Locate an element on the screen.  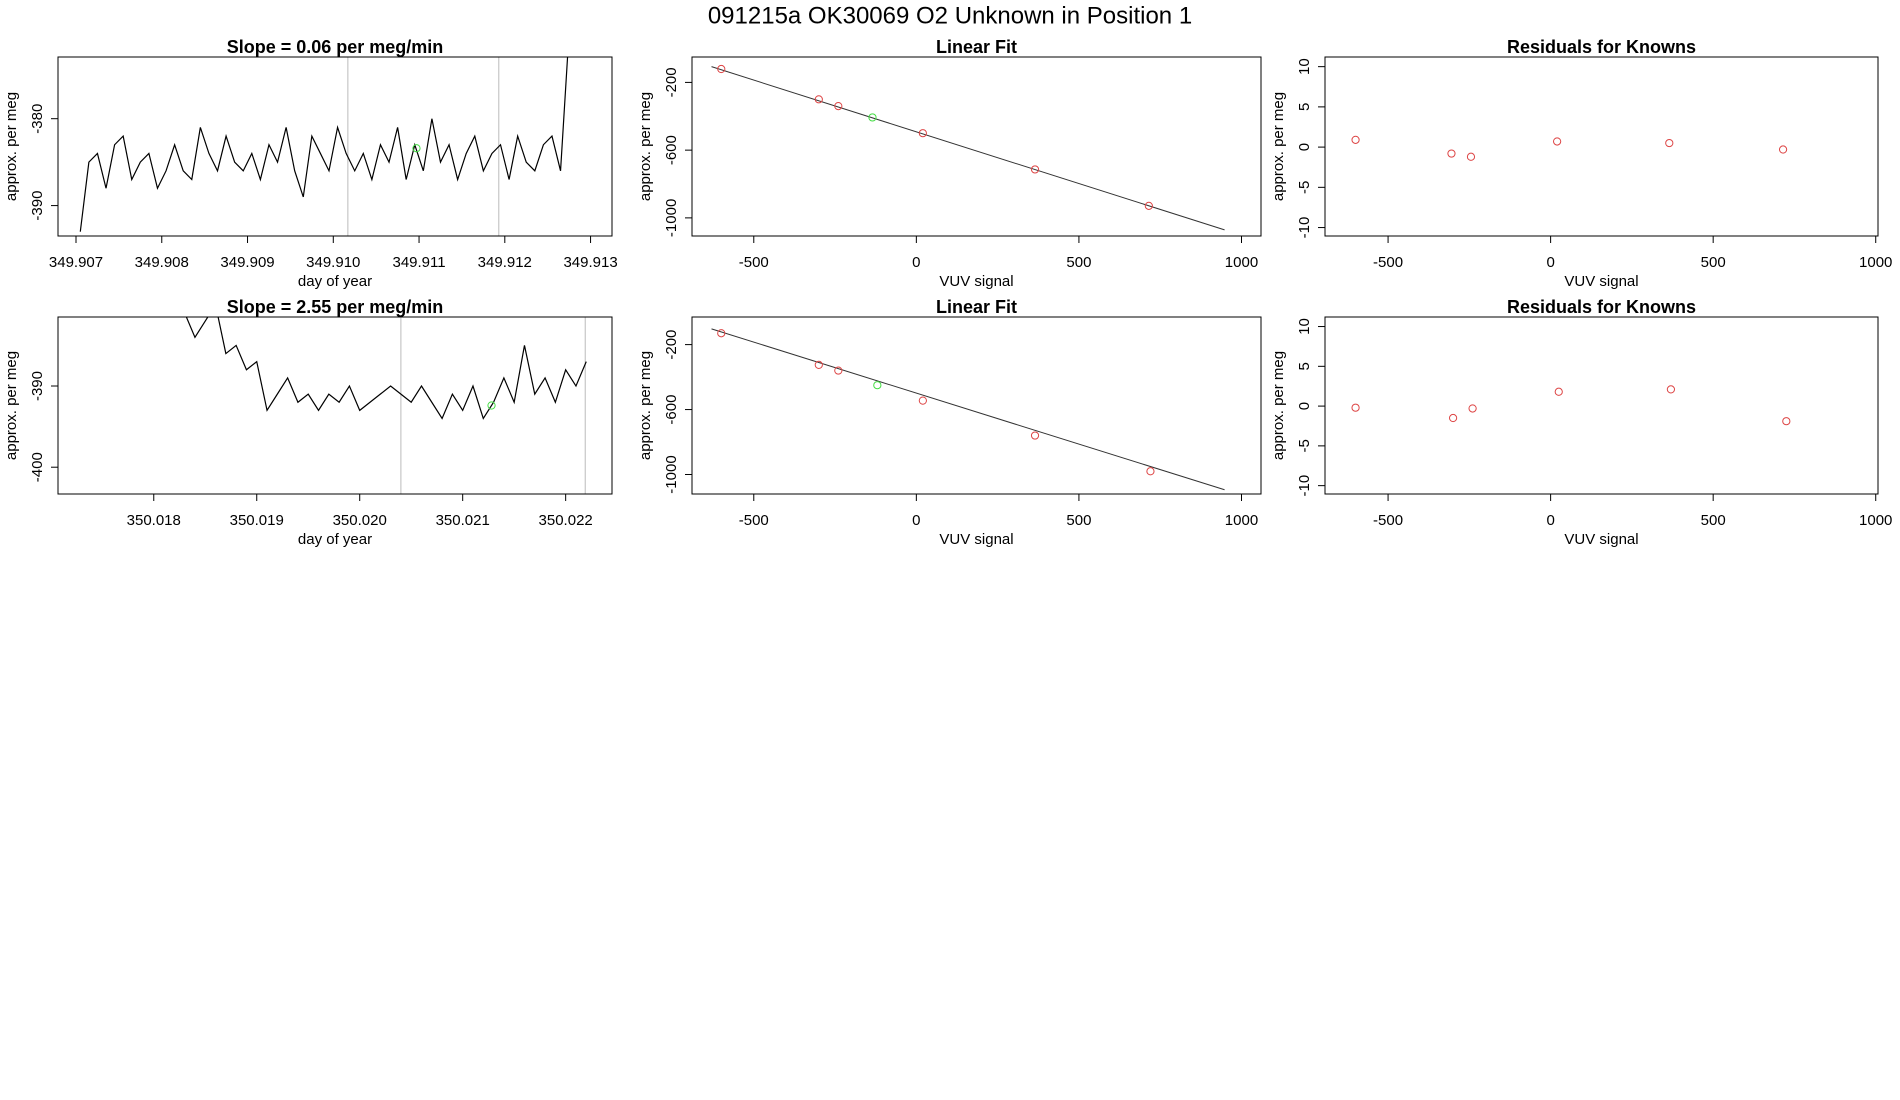
x-tick-label: 350.018 is located at coordinates (154, 520).